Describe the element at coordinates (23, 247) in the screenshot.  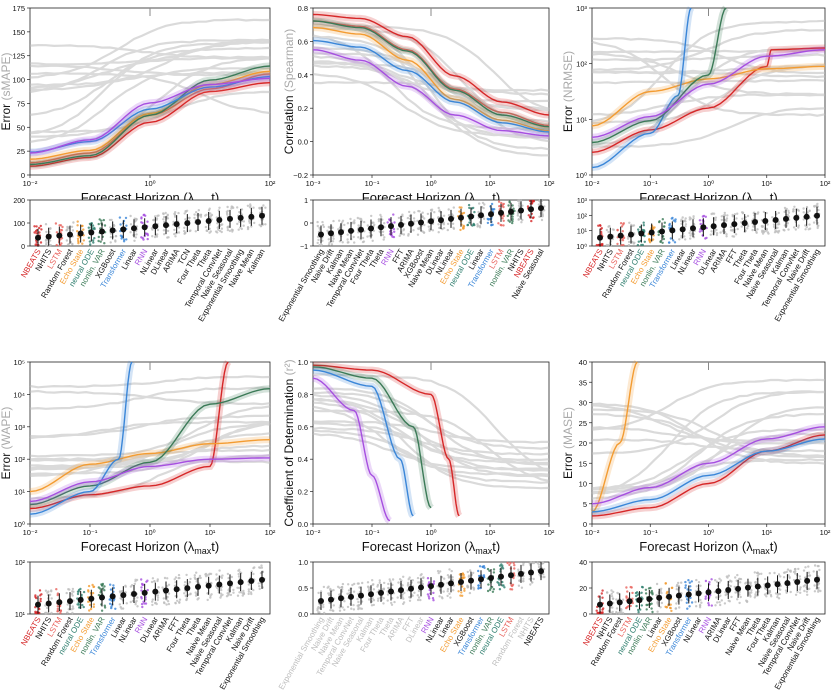
I see `y-tick-label: 0` at that location.